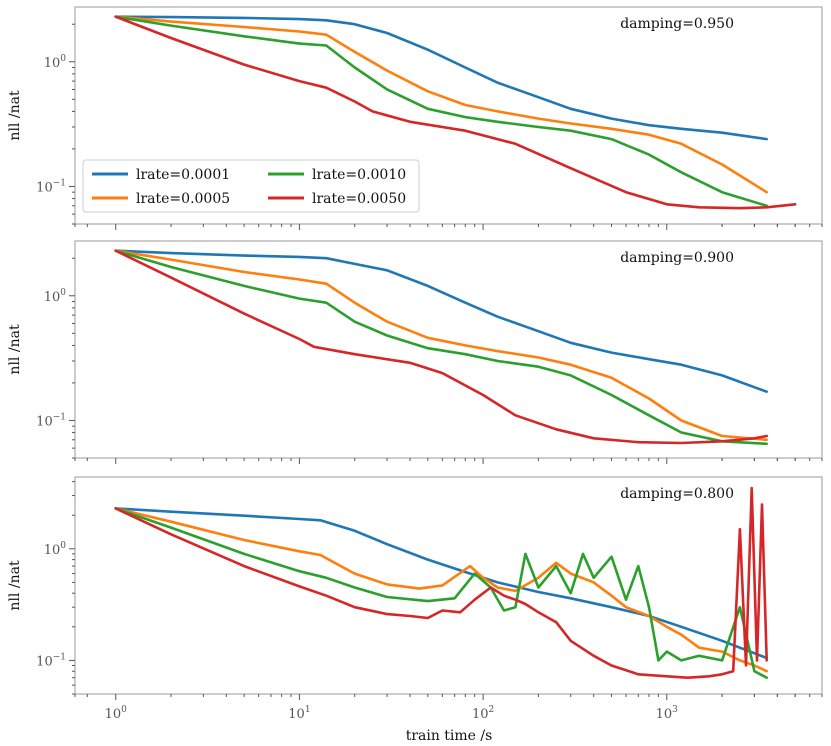 The height and width of the screenshot is (746, 831). What do you see at coordinates (183, 199) in the screenshot?
I see `legend-entry-lrate-0-0005: lrate=0.0005` at bounding box center [183, 199].